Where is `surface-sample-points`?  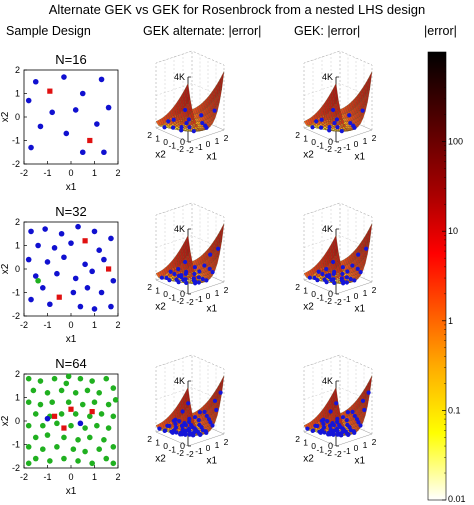 surface-sample-points is located at coordinates (338, 266).